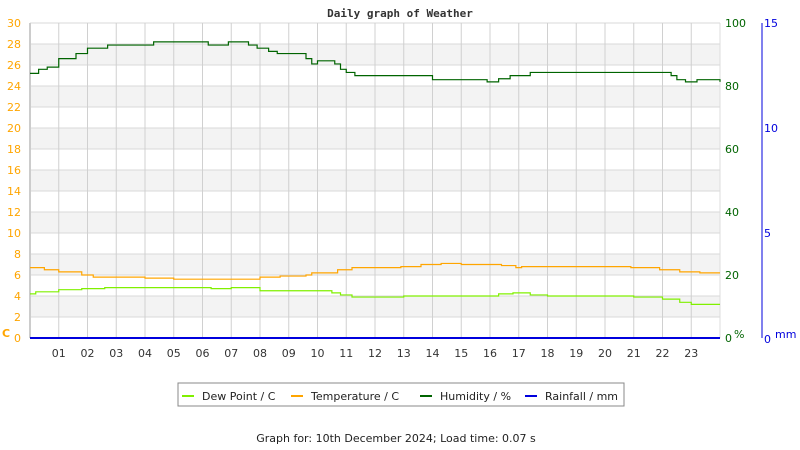 This screenshot has height=450, width=800. I want to click on rain-tick-label: 0, so click(767, 339).